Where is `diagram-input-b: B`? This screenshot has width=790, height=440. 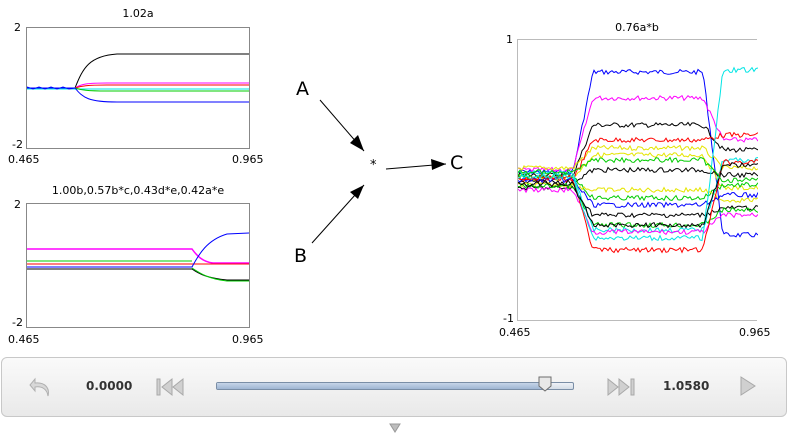
diagram-input-b: B is located at coordinates (301, 256).